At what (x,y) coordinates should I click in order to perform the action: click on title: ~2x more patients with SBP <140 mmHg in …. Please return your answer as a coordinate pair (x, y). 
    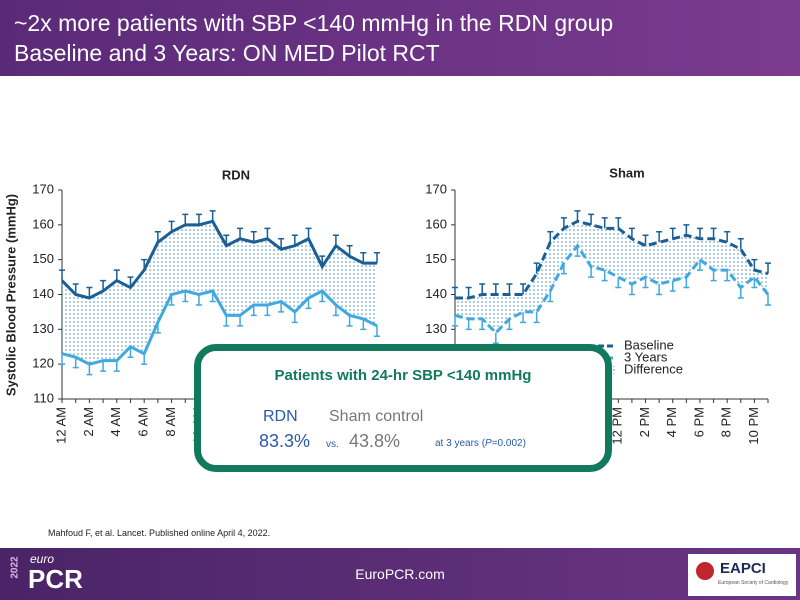
    Looking at the image, I should click on (314, 23).